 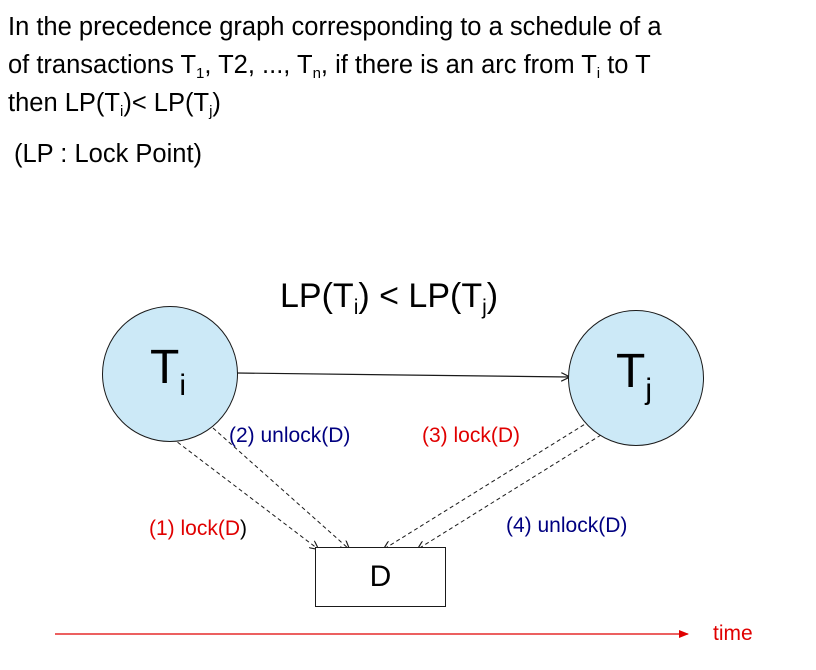 What do you see at coordinates (567, 525) in the screenshot?
I see `label-unlock-tj: (4) unlock(D)` at bounding box center [567, 525].